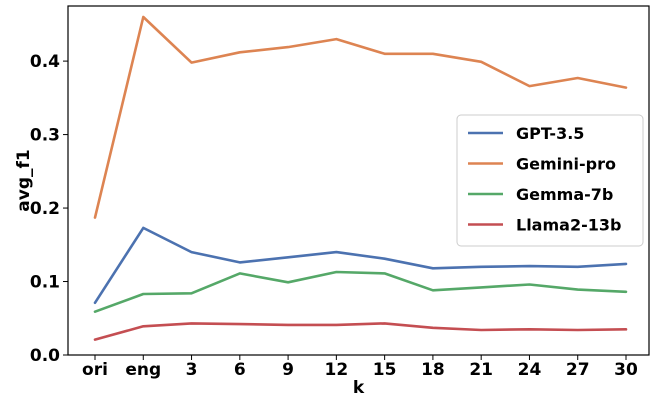  What do you see at coordinates (192, 370) in the screenshot?
I see `x-tick-label: 3` at bounding box center [192, 370].